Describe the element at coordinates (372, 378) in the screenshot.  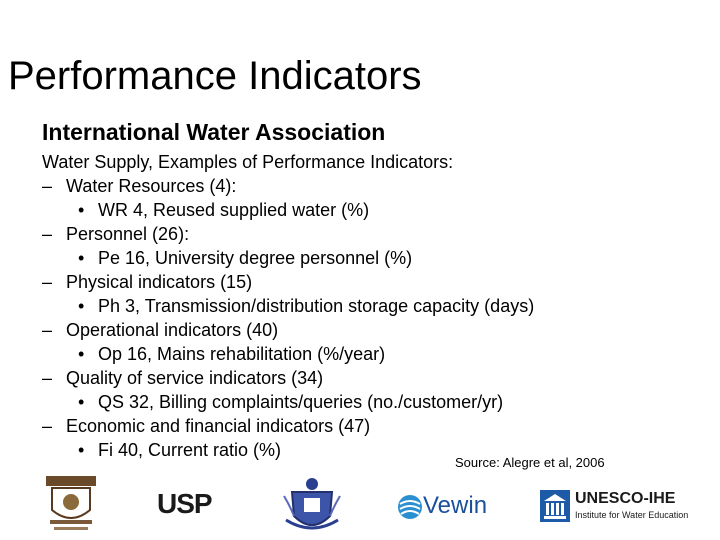
I see `category-item: – Quality of service indicators (34)` at that location.